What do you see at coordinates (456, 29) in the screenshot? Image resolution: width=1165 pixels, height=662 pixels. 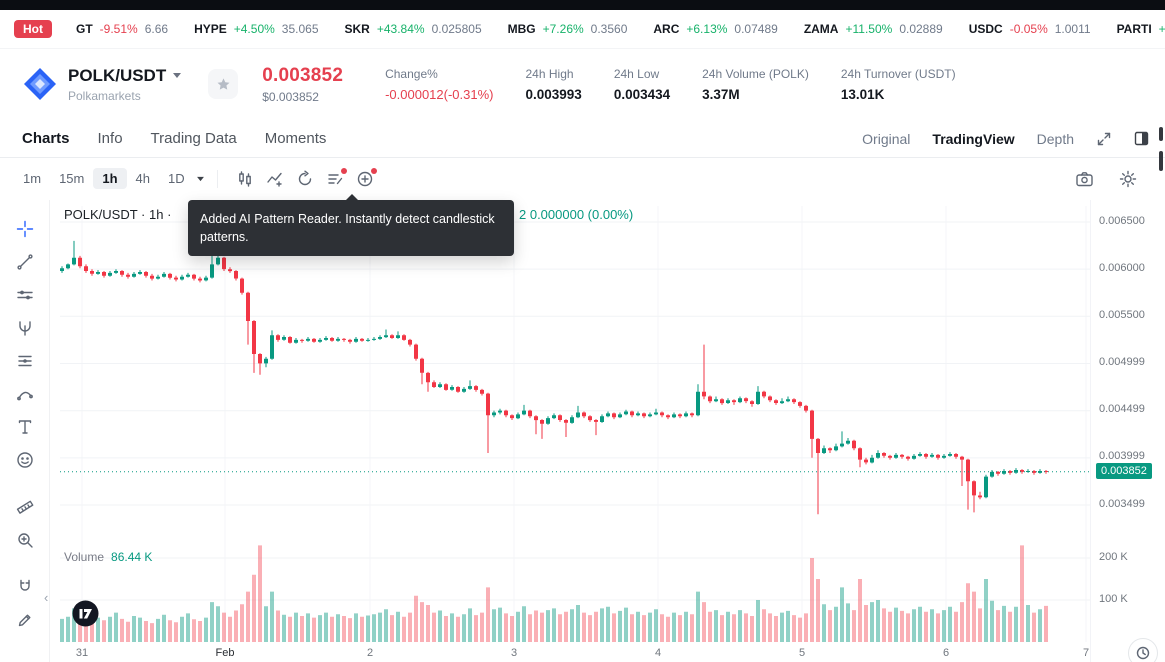 I see `ticker-price: 0.025805` at bounding box center [456, 29].